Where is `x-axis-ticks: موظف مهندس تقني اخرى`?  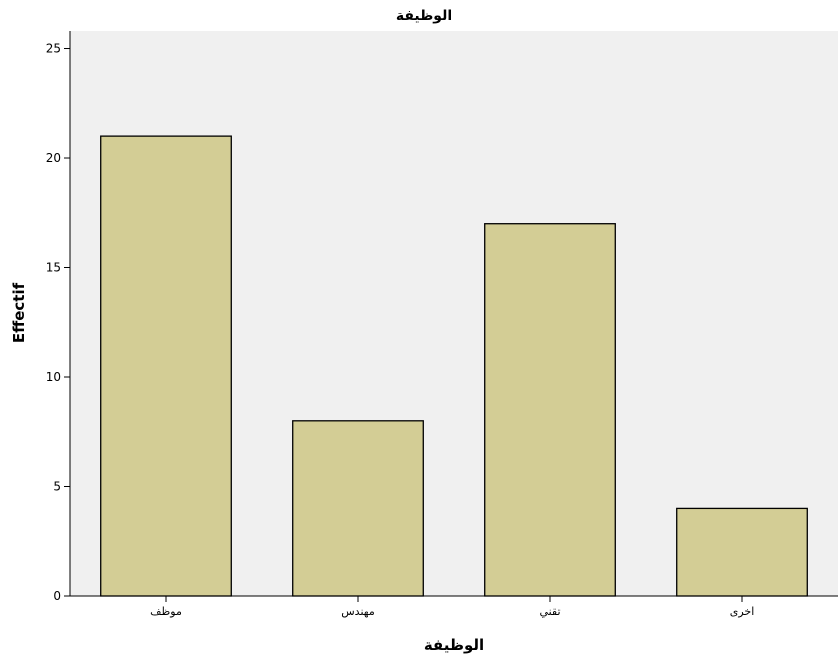 x-axis-ticks: موظف مهندس تقني اخرى is located at coordinates (452, 607).